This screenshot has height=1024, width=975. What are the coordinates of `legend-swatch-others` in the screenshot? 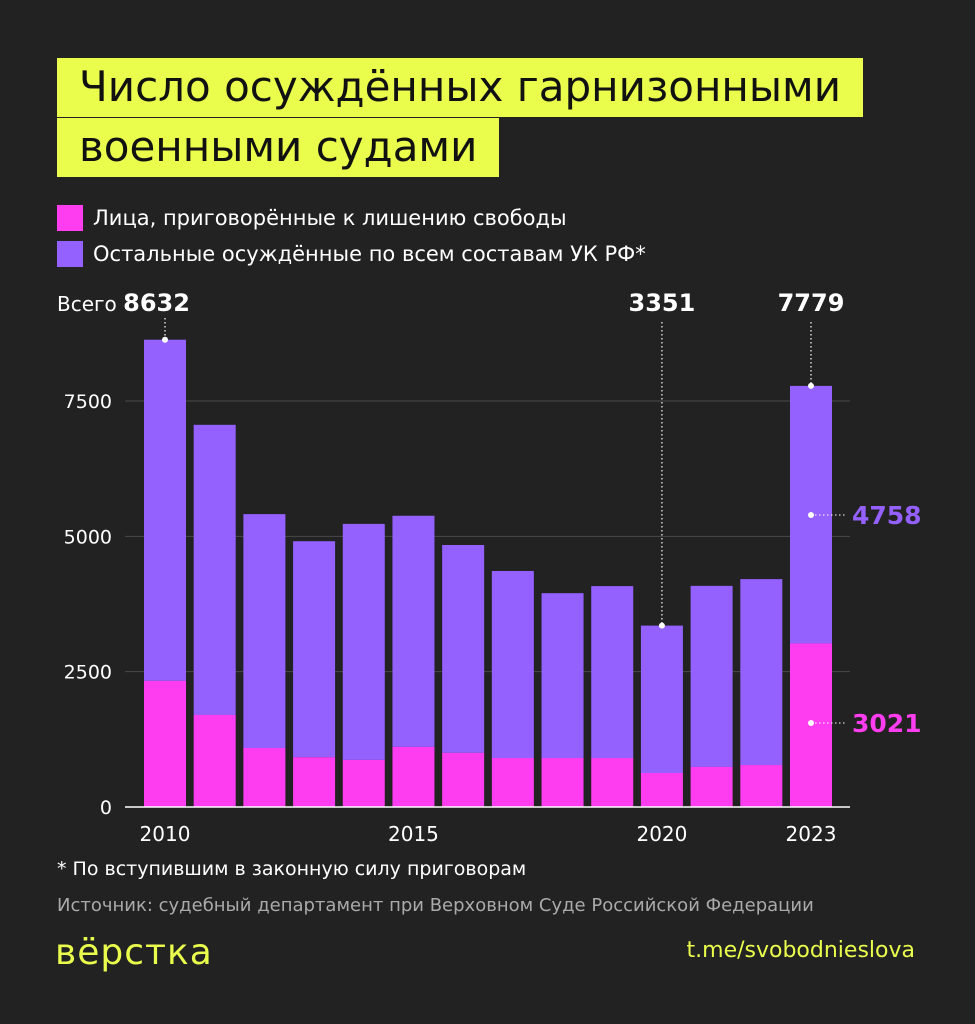 It's located at (70, 254).